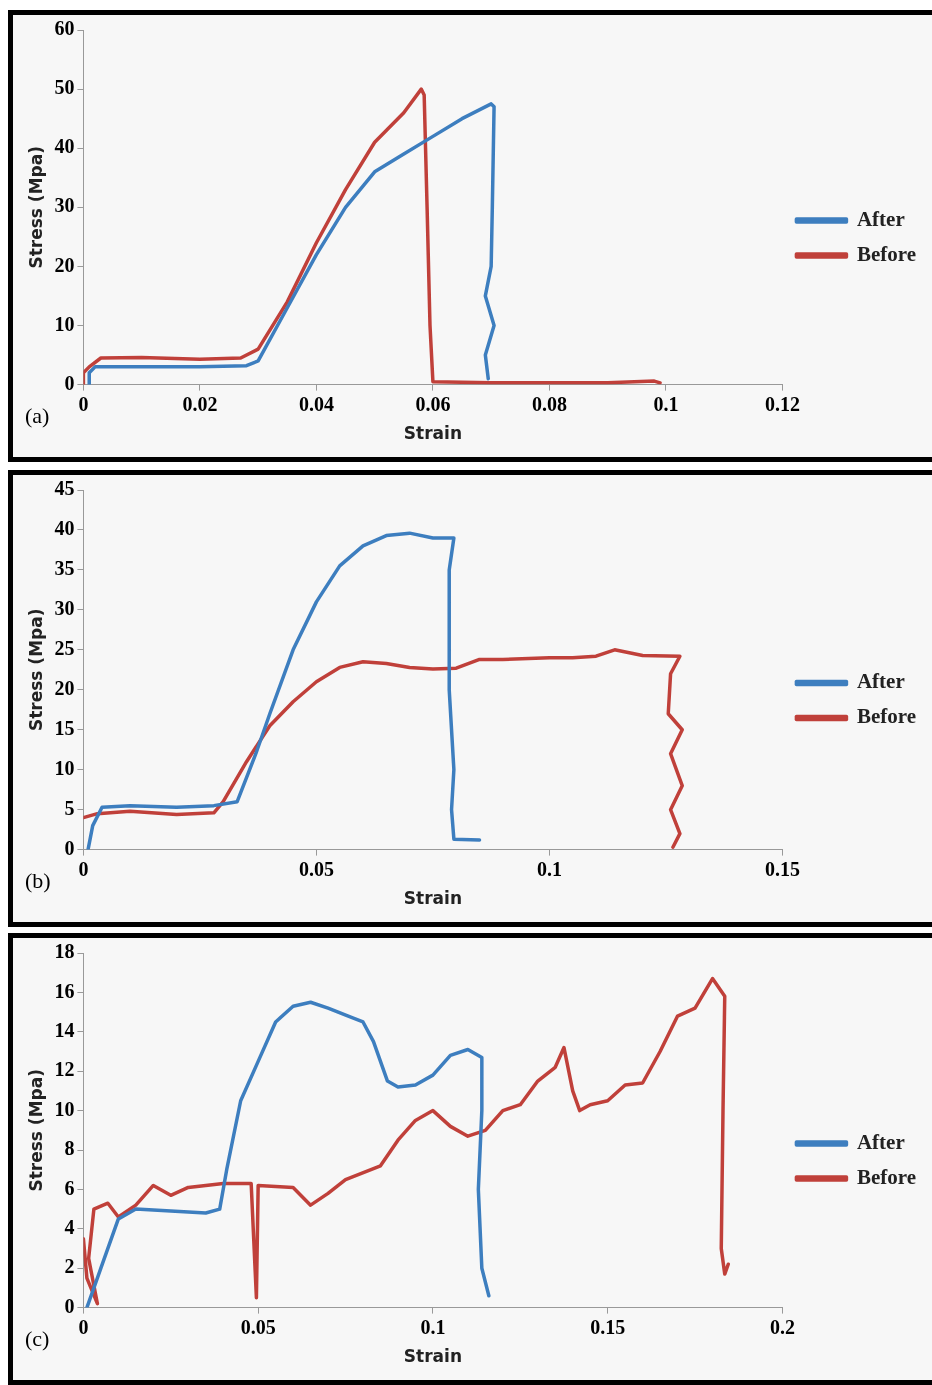 The width and height of the screenshot is (932, 1385). Describe the element at coordinates (64, 28) in the screenshot. I see `y-tick-label: 60` at that location.